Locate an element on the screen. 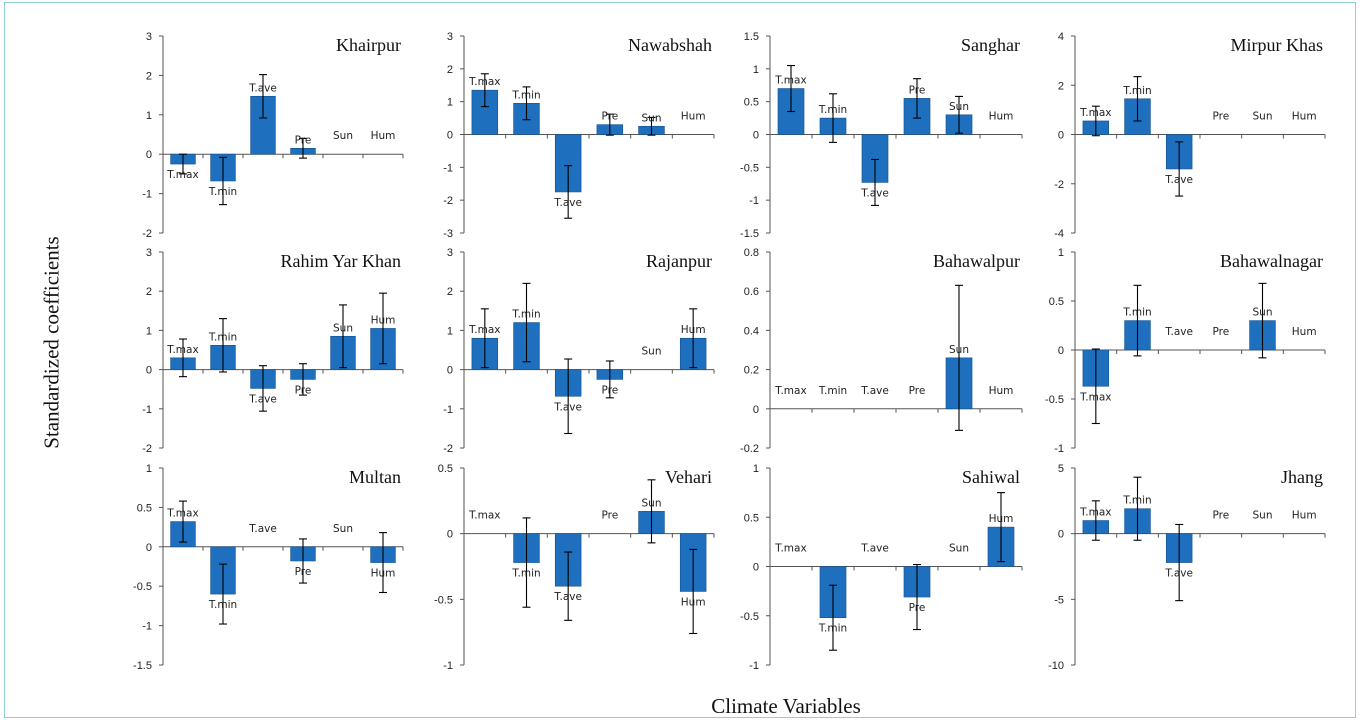 Image resolution: width=1362 pixels, height=720 pixels. panel-title: Multan is located at coordinates (375, 477).